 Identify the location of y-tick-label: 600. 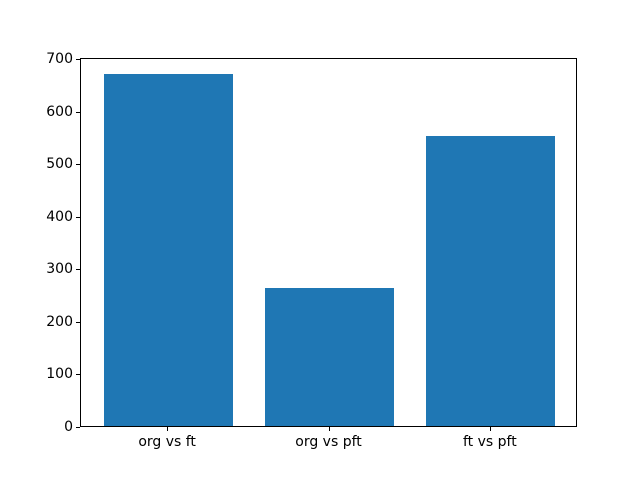
(59, 111).